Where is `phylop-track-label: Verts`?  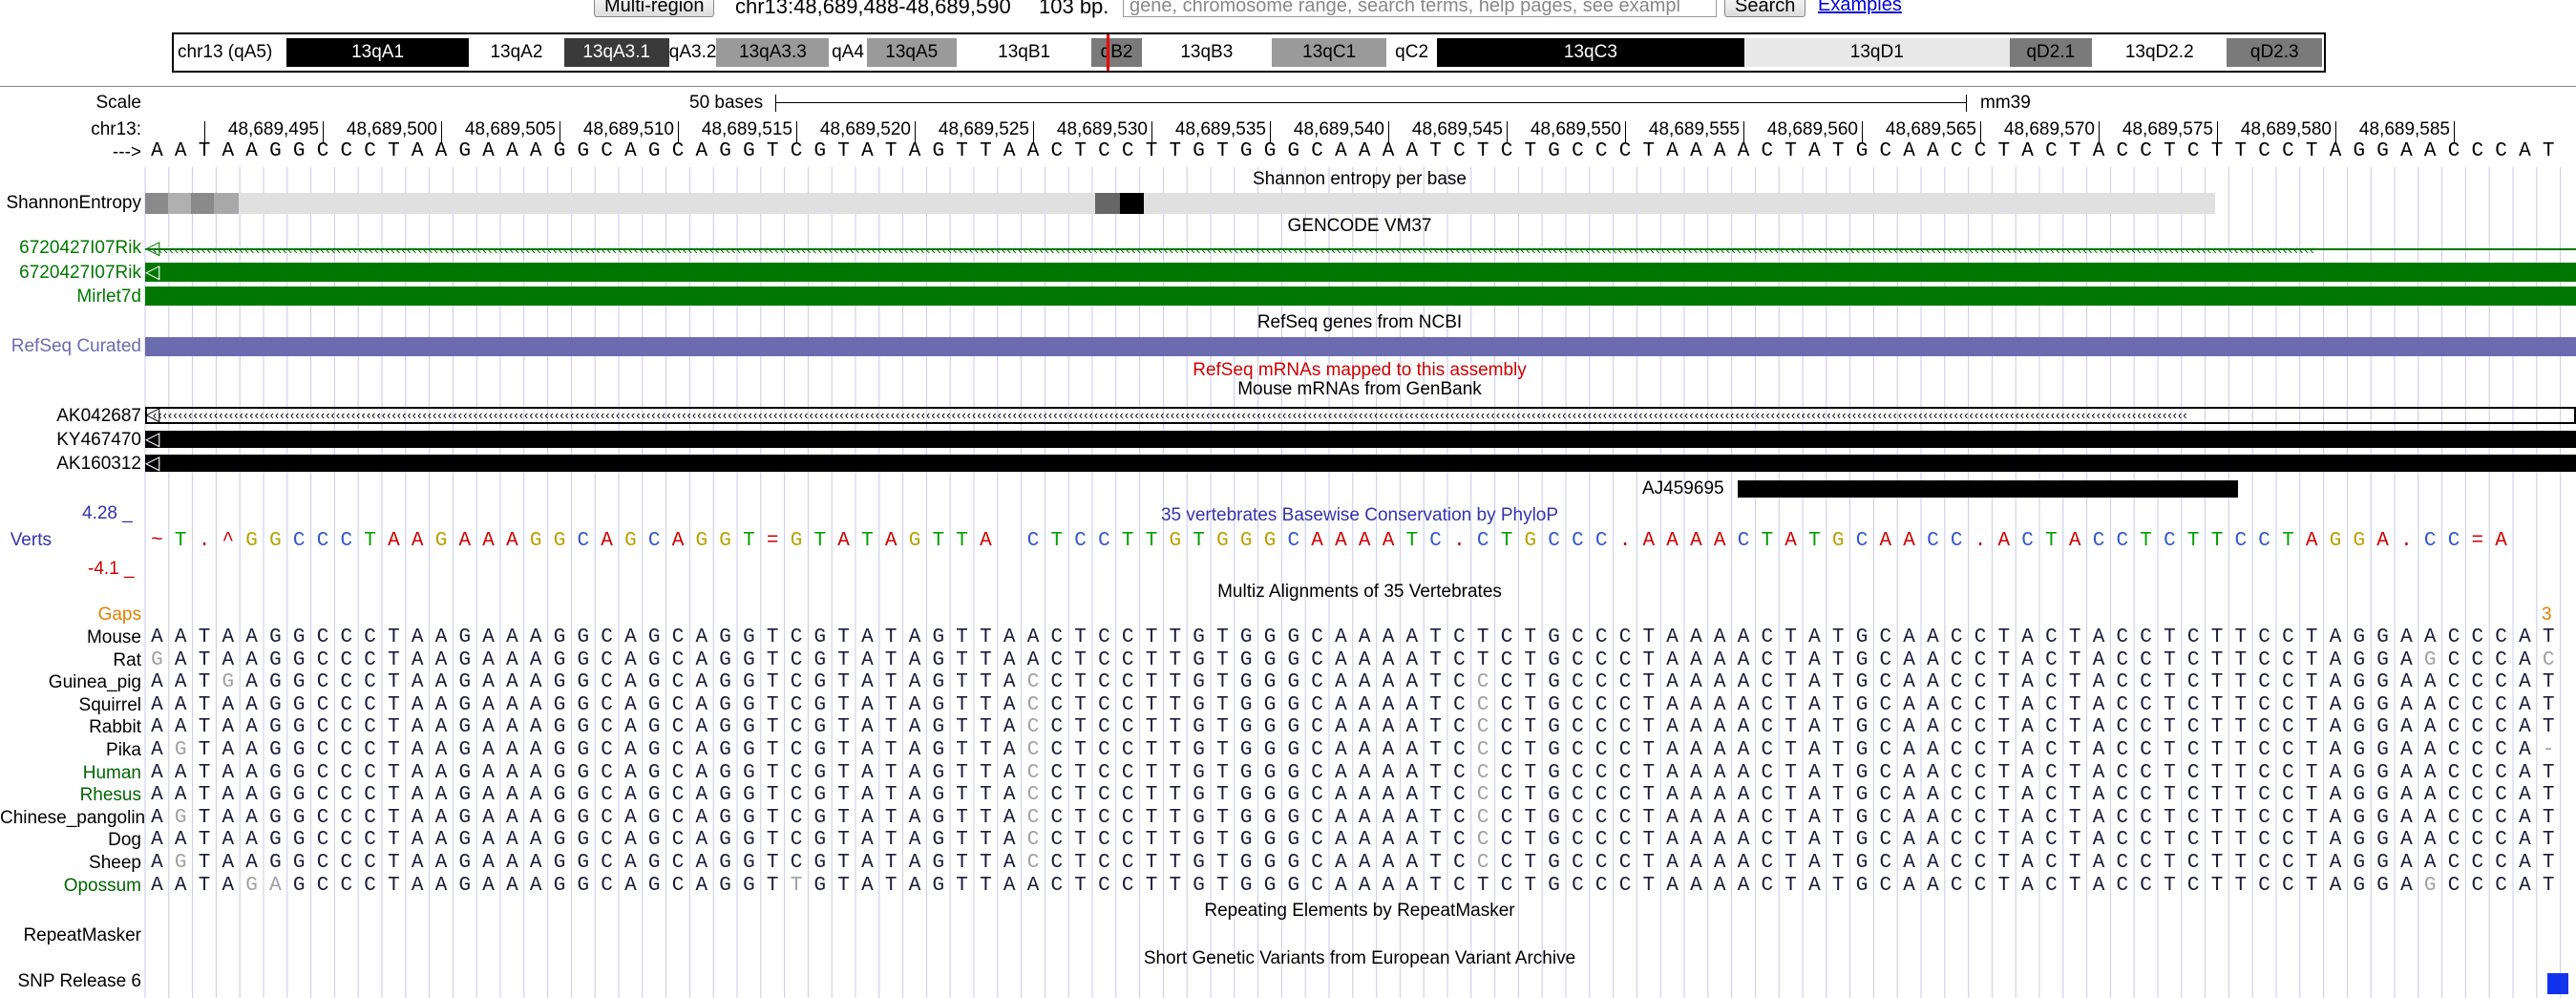
phylop-track-label: Verts is located at coordinates (31, 540).